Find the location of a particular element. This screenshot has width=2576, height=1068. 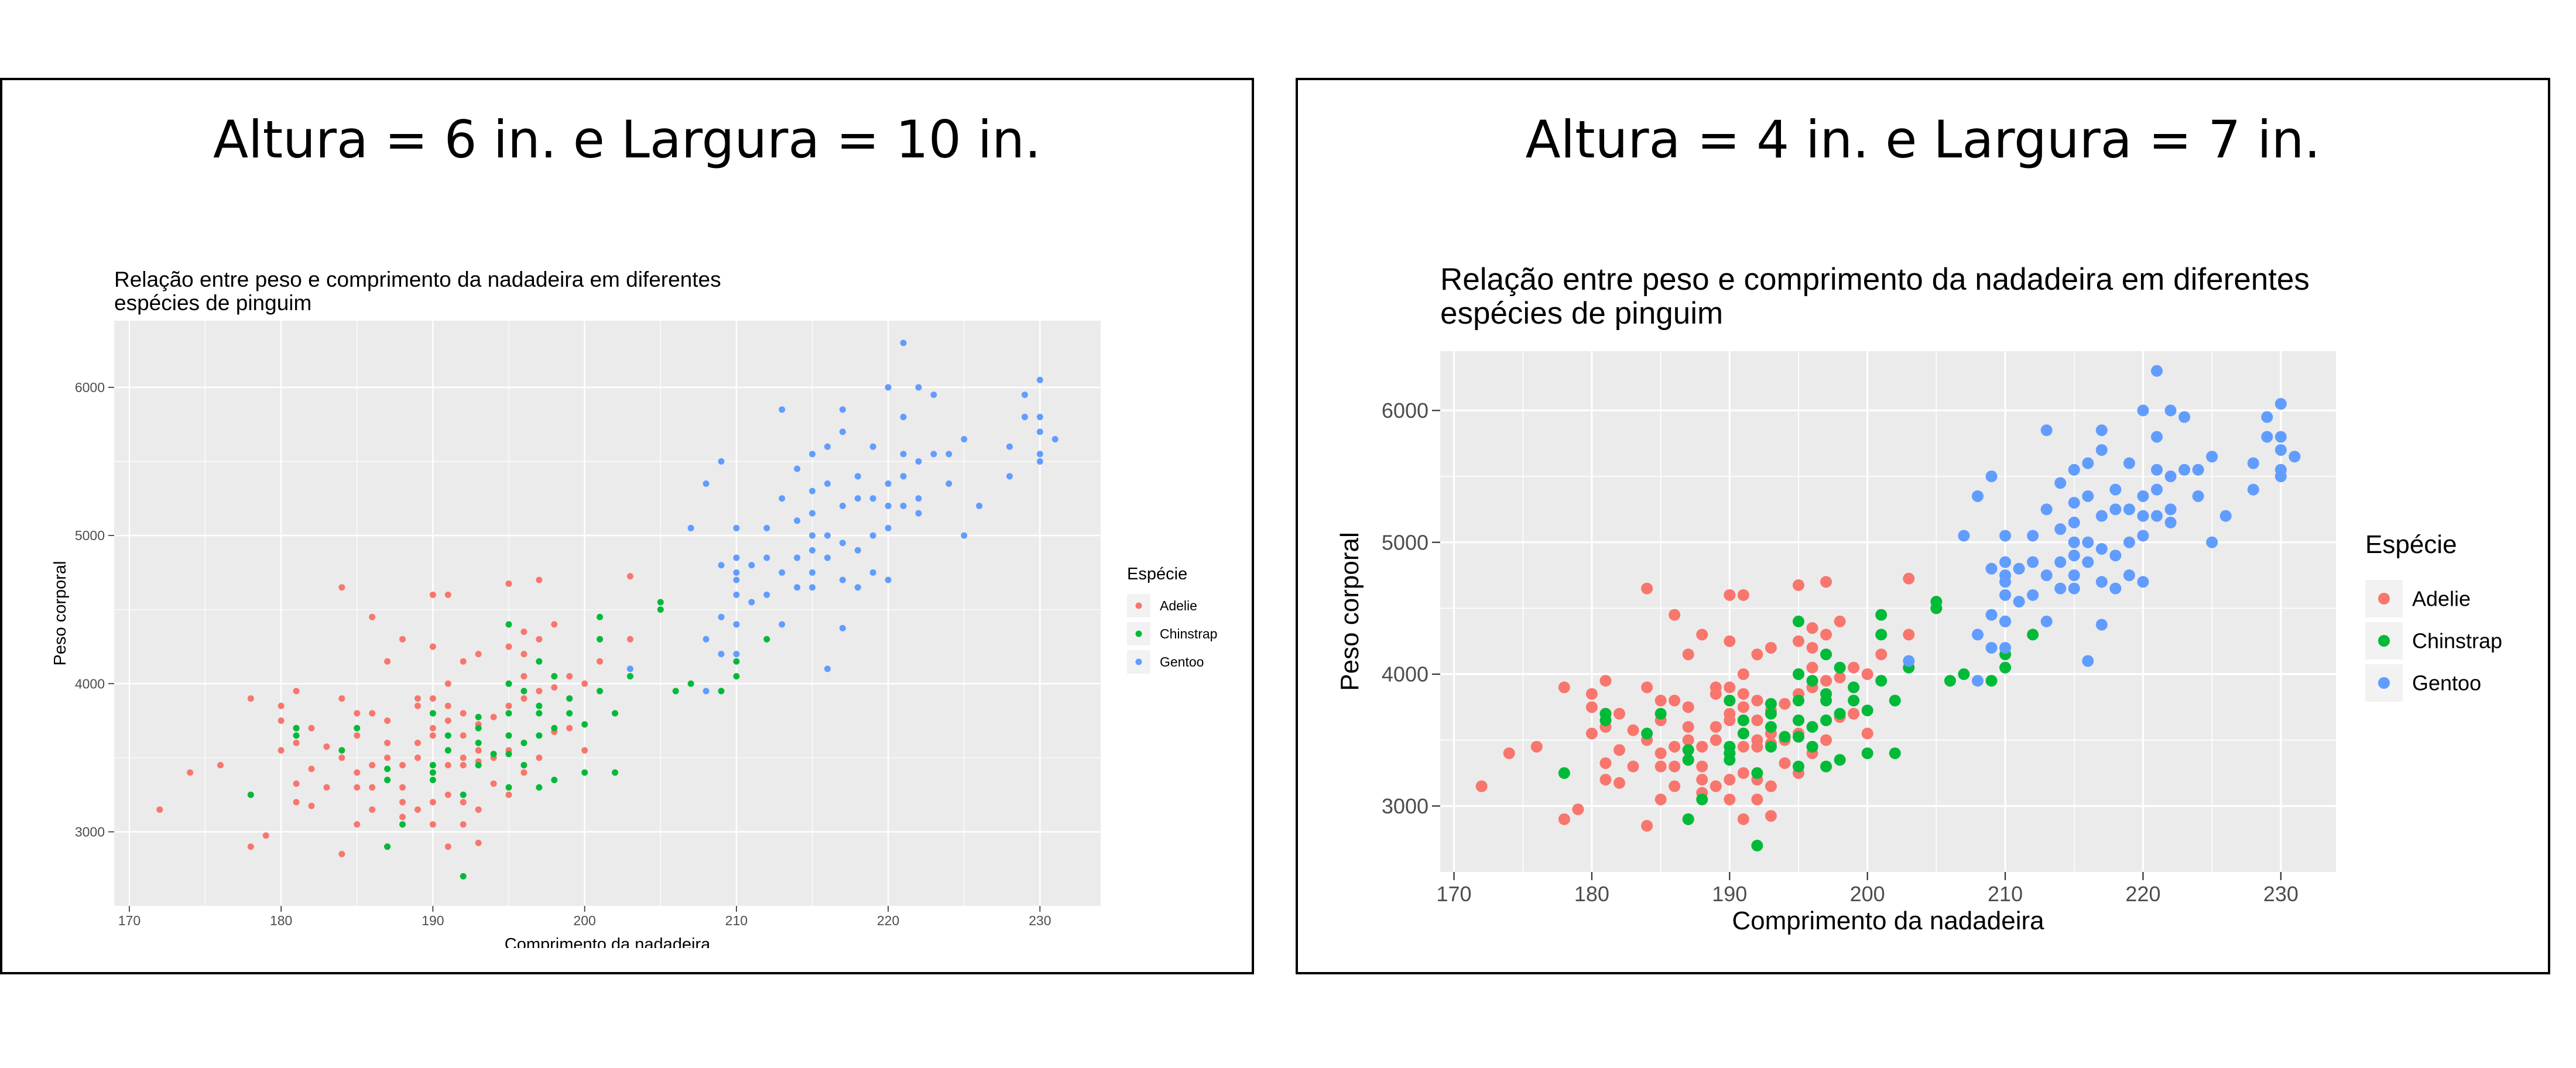

x-axis-label: Comprimento da nadadeira is located at coordinates (608, 941).